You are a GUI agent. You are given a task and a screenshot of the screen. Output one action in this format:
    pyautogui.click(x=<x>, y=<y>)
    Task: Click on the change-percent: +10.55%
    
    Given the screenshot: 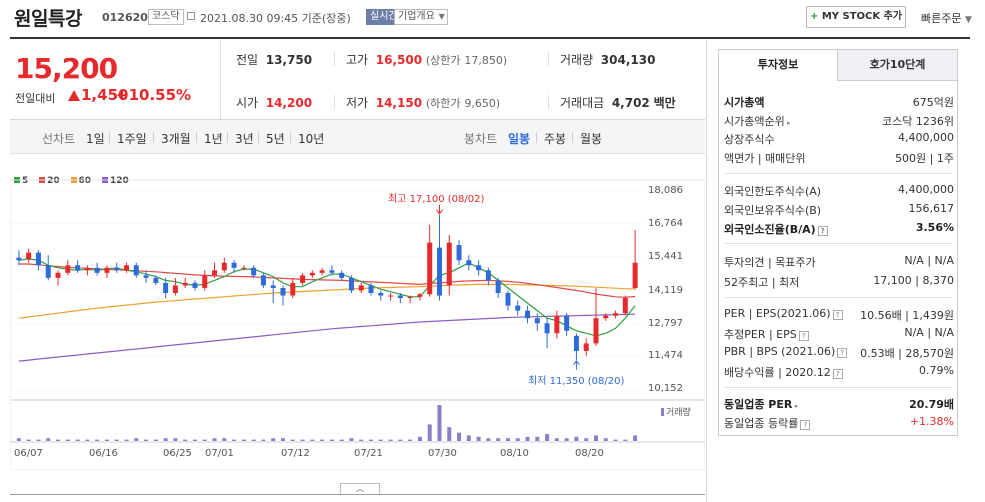 What is the action you would take?
    pyautogui.click(x=154, y=95)
    